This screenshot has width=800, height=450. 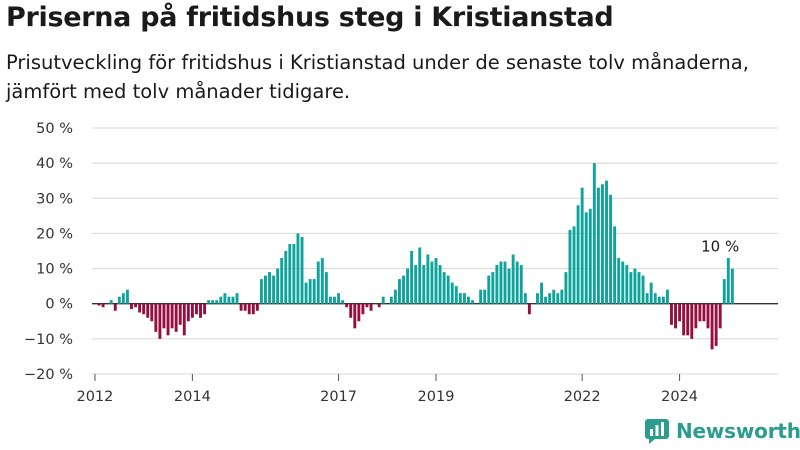 I want to click on x-tick-label: 2022, so click(x=582, y=397).